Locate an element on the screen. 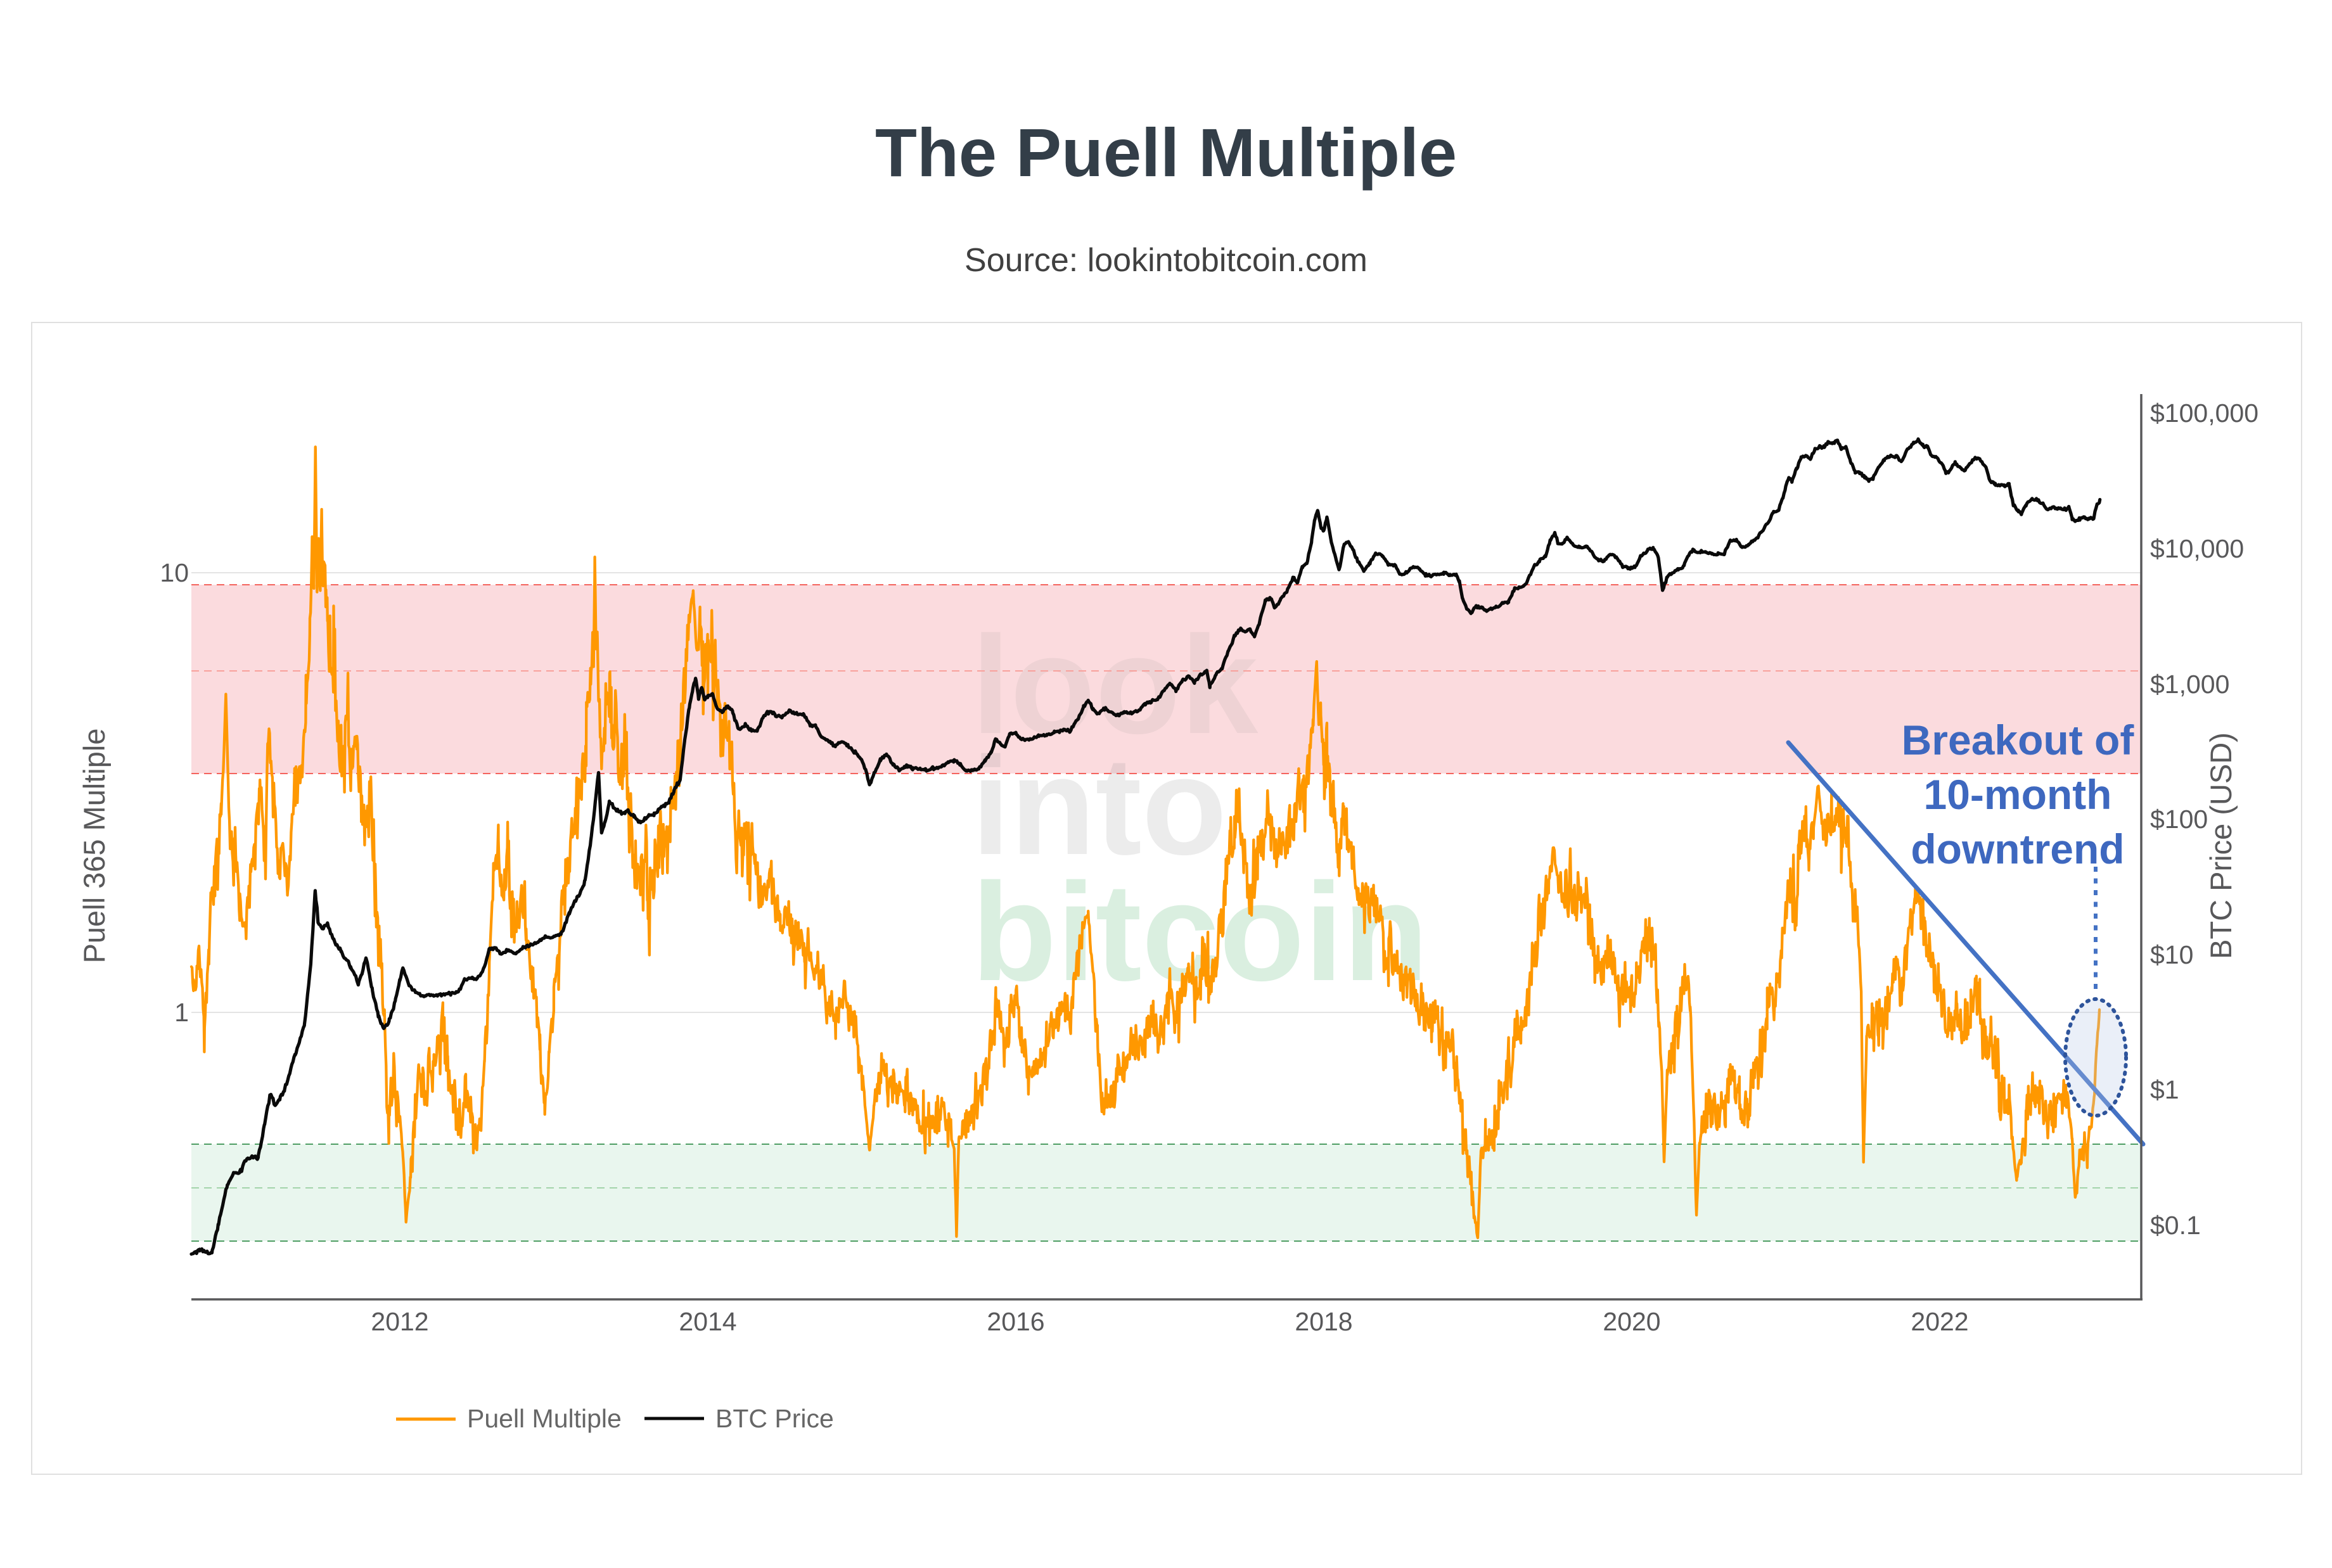  svg-text: $100 is located at coordinates (2179, 819).